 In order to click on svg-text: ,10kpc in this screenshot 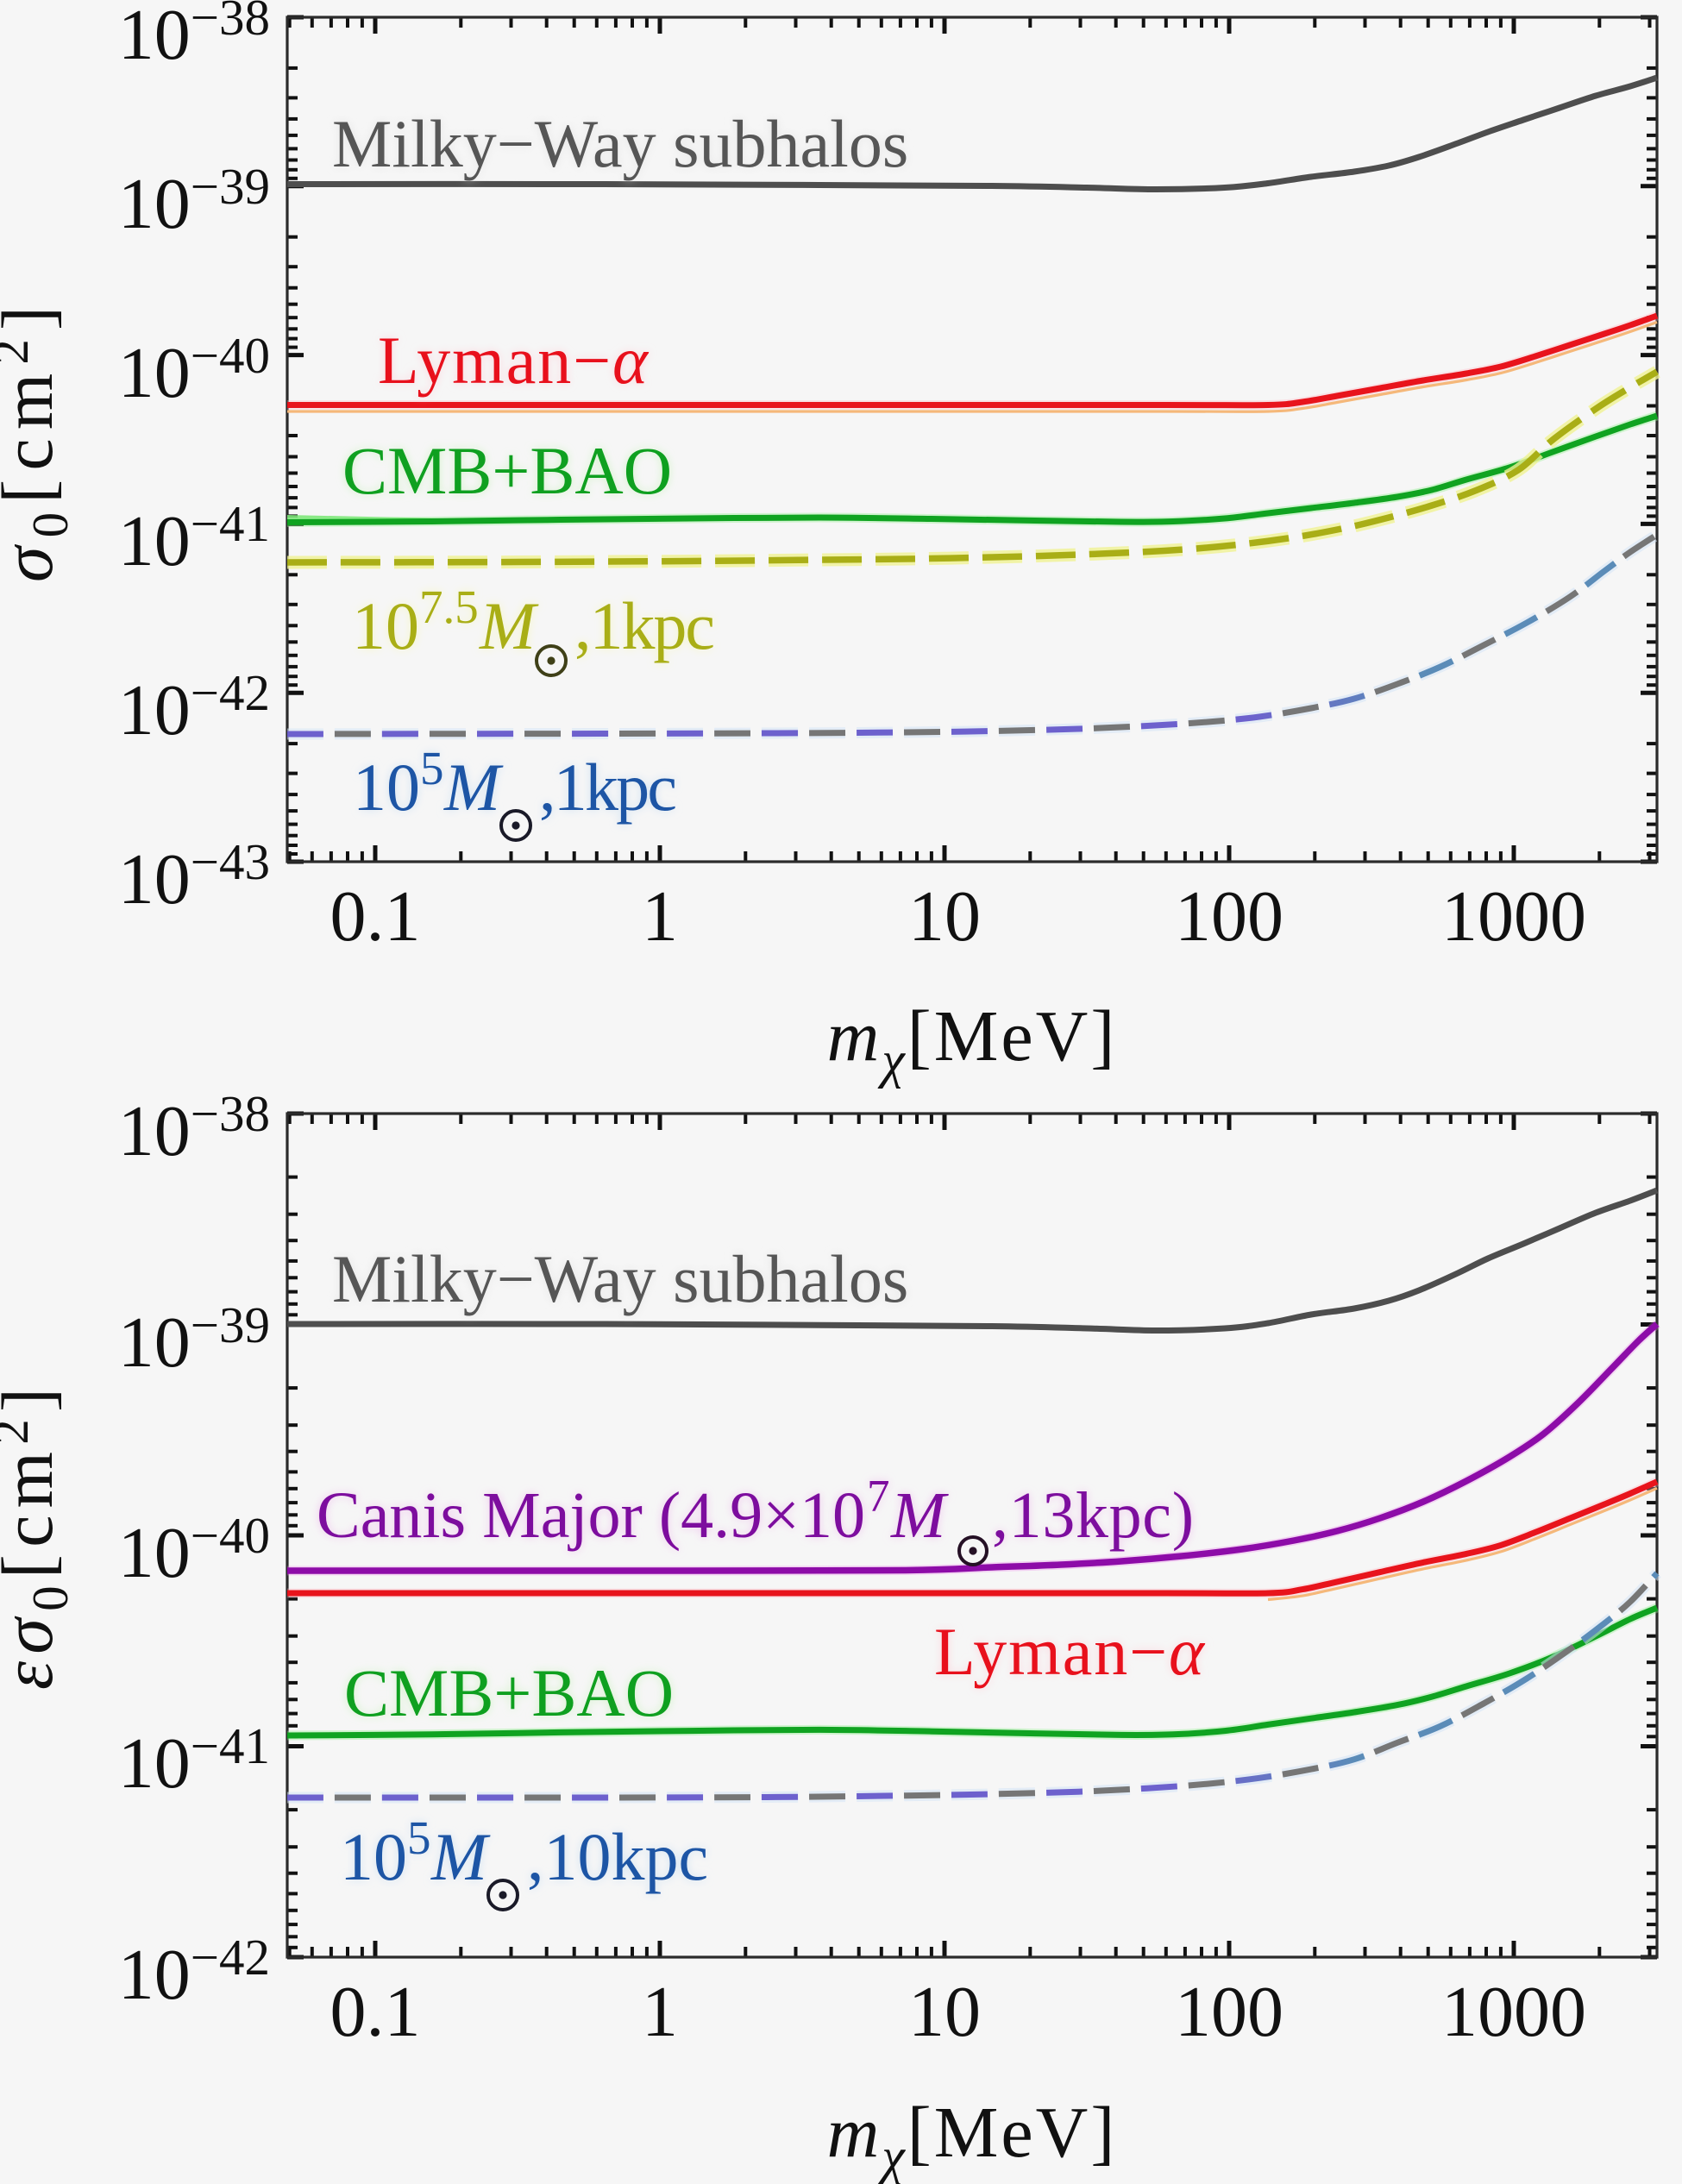, I will do `click(617, 1857)`.